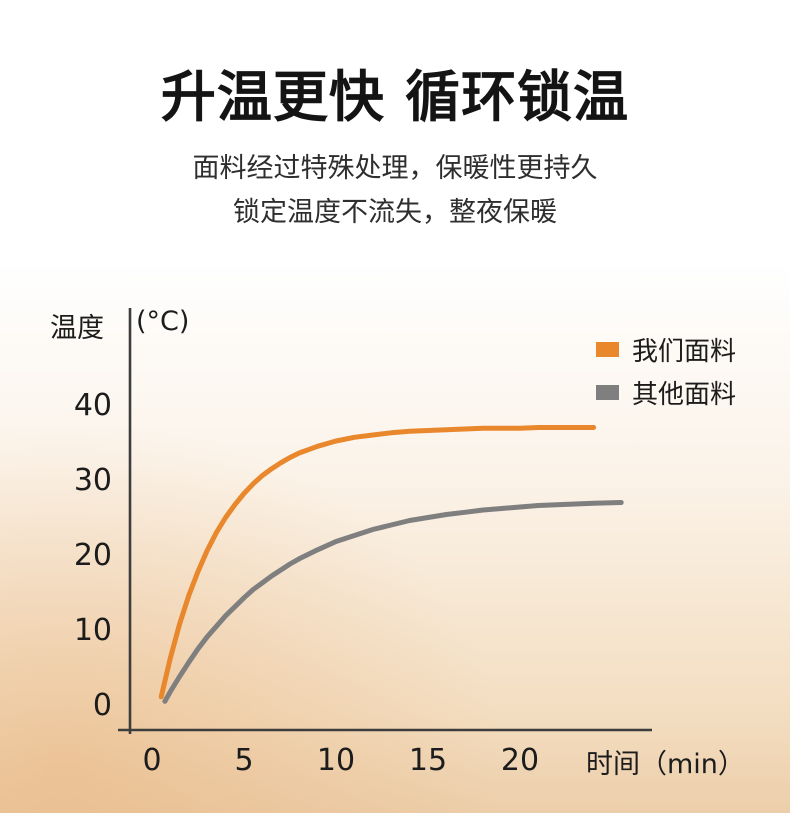 The height and width of the screenshot is (813, 790). I want to click on y-tick-label: 40, so click(93, 405).